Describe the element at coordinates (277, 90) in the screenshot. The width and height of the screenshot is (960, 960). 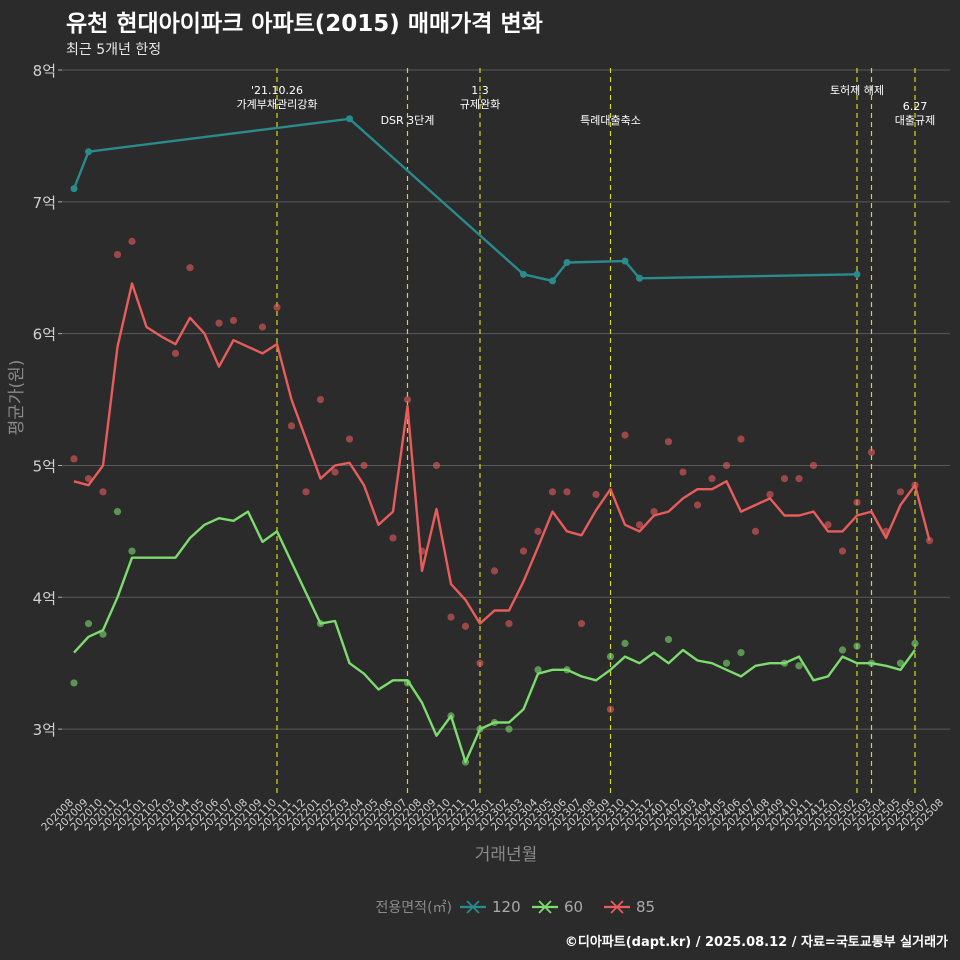
I see `policy-annotation: '21.10.26` at that location.